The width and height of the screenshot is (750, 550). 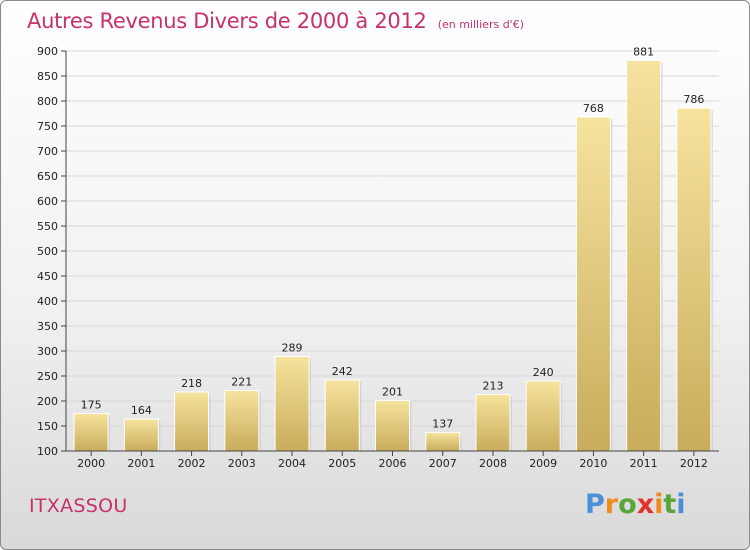 I want to click on x-tick-label: 2008, so click(x=493, y=463).